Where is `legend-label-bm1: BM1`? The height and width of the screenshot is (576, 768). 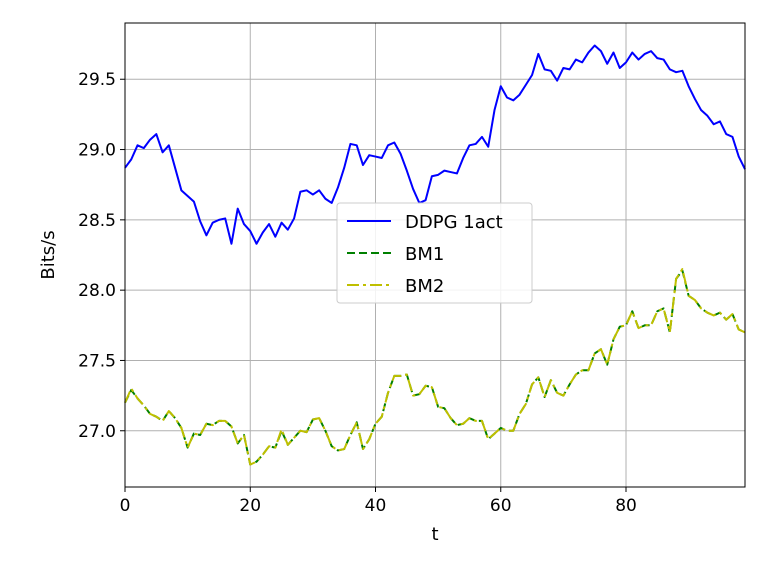 legend-label-bm1: BM1 is located at coordinates (424, 254).